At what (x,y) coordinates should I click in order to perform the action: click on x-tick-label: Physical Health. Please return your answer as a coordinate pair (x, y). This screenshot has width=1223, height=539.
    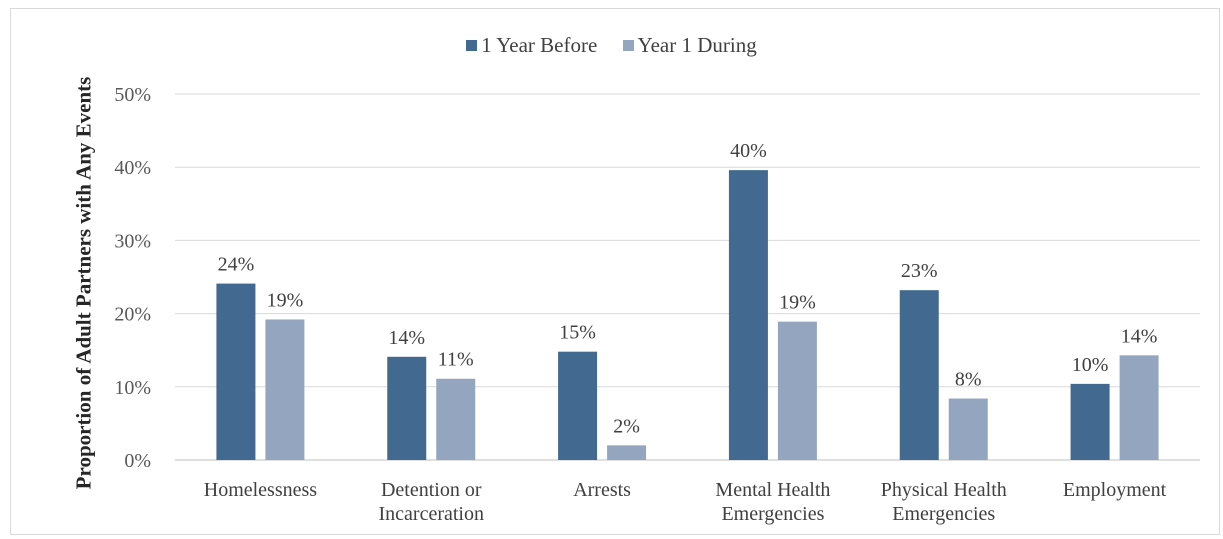
    Looking at the image, I should click on (944, 490).